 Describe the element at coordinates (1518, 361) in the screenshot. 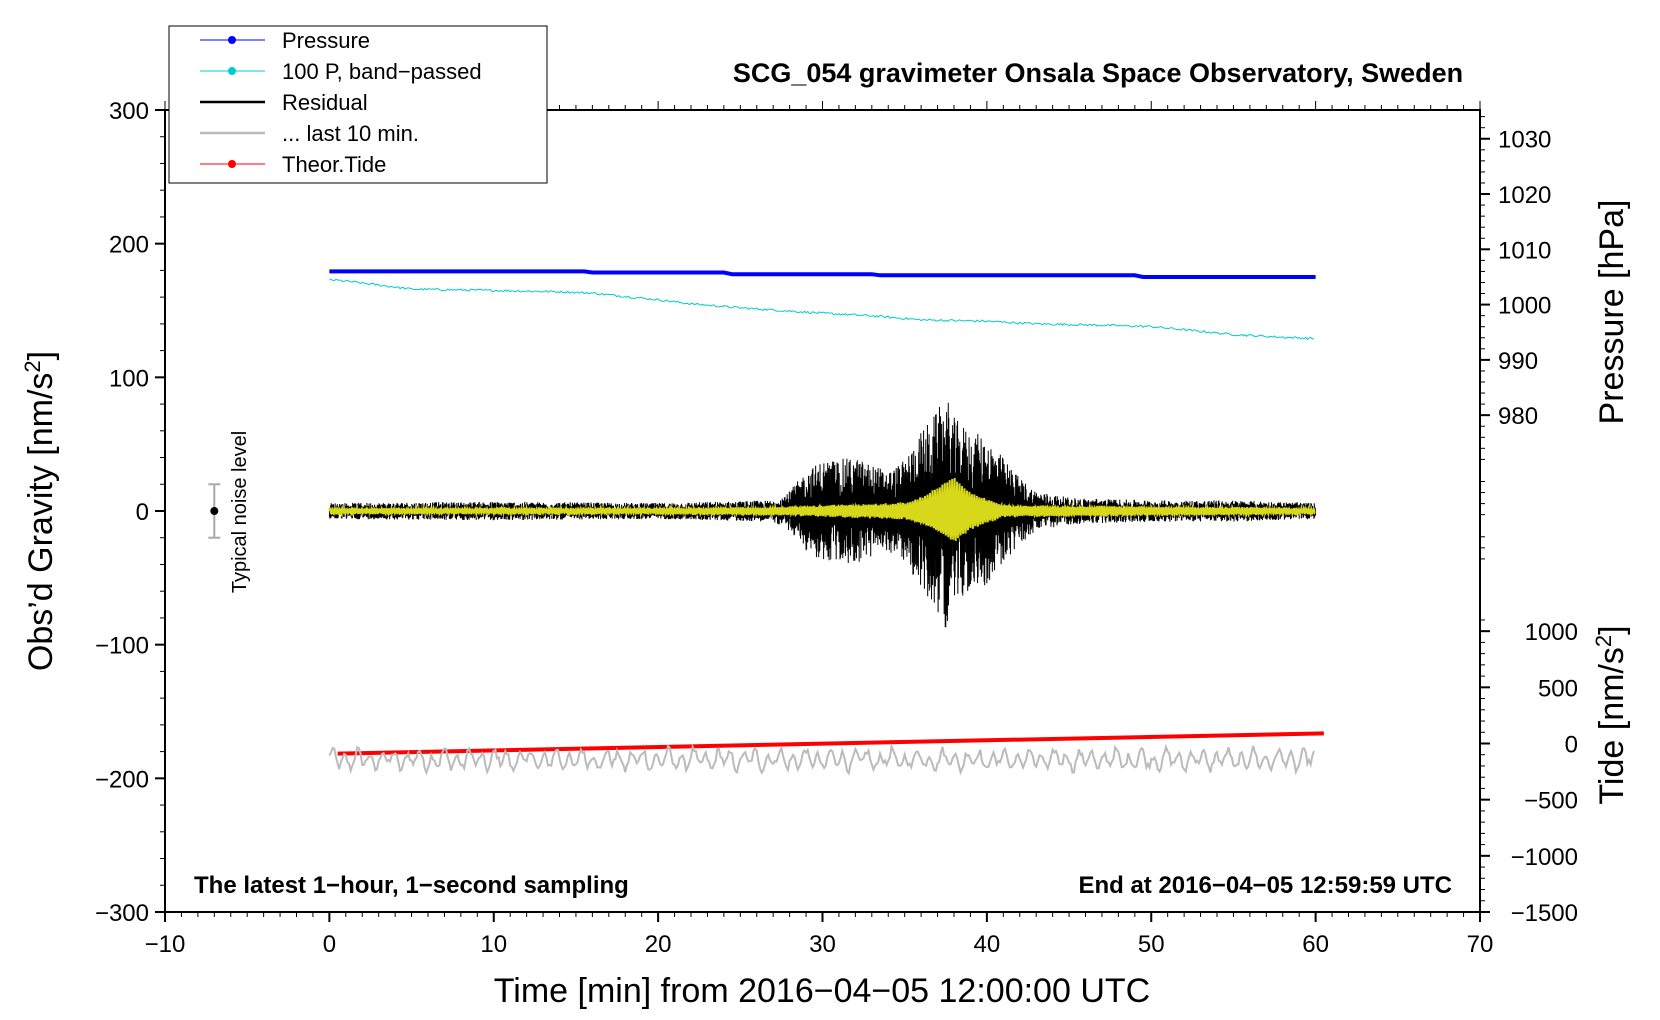

I see `pressure-tick-label: 990` at that location.